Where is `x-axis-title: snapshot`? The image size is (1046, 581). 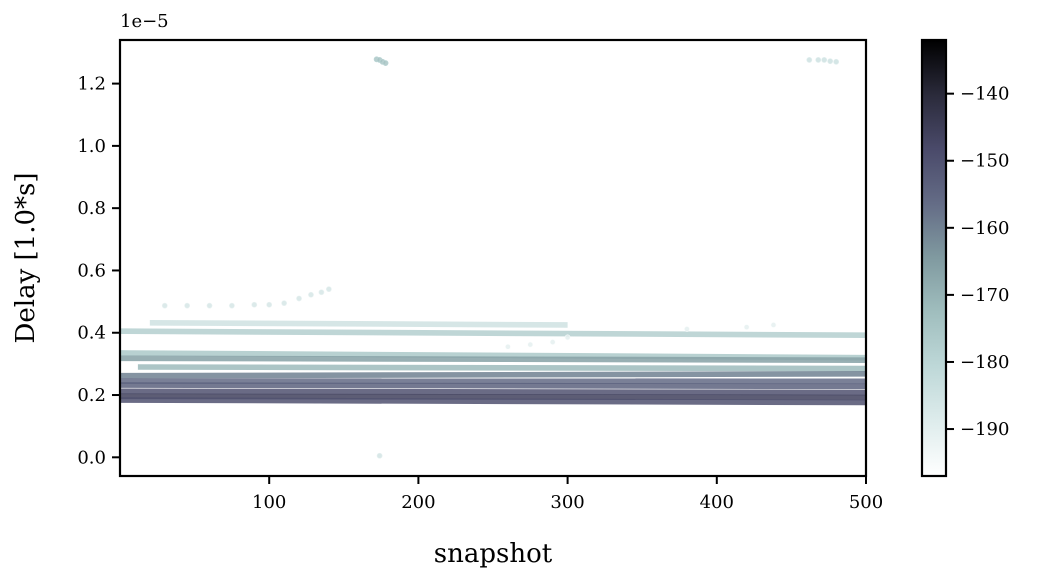 x-axis-title: snapshot is located at coordinates (493, 554).